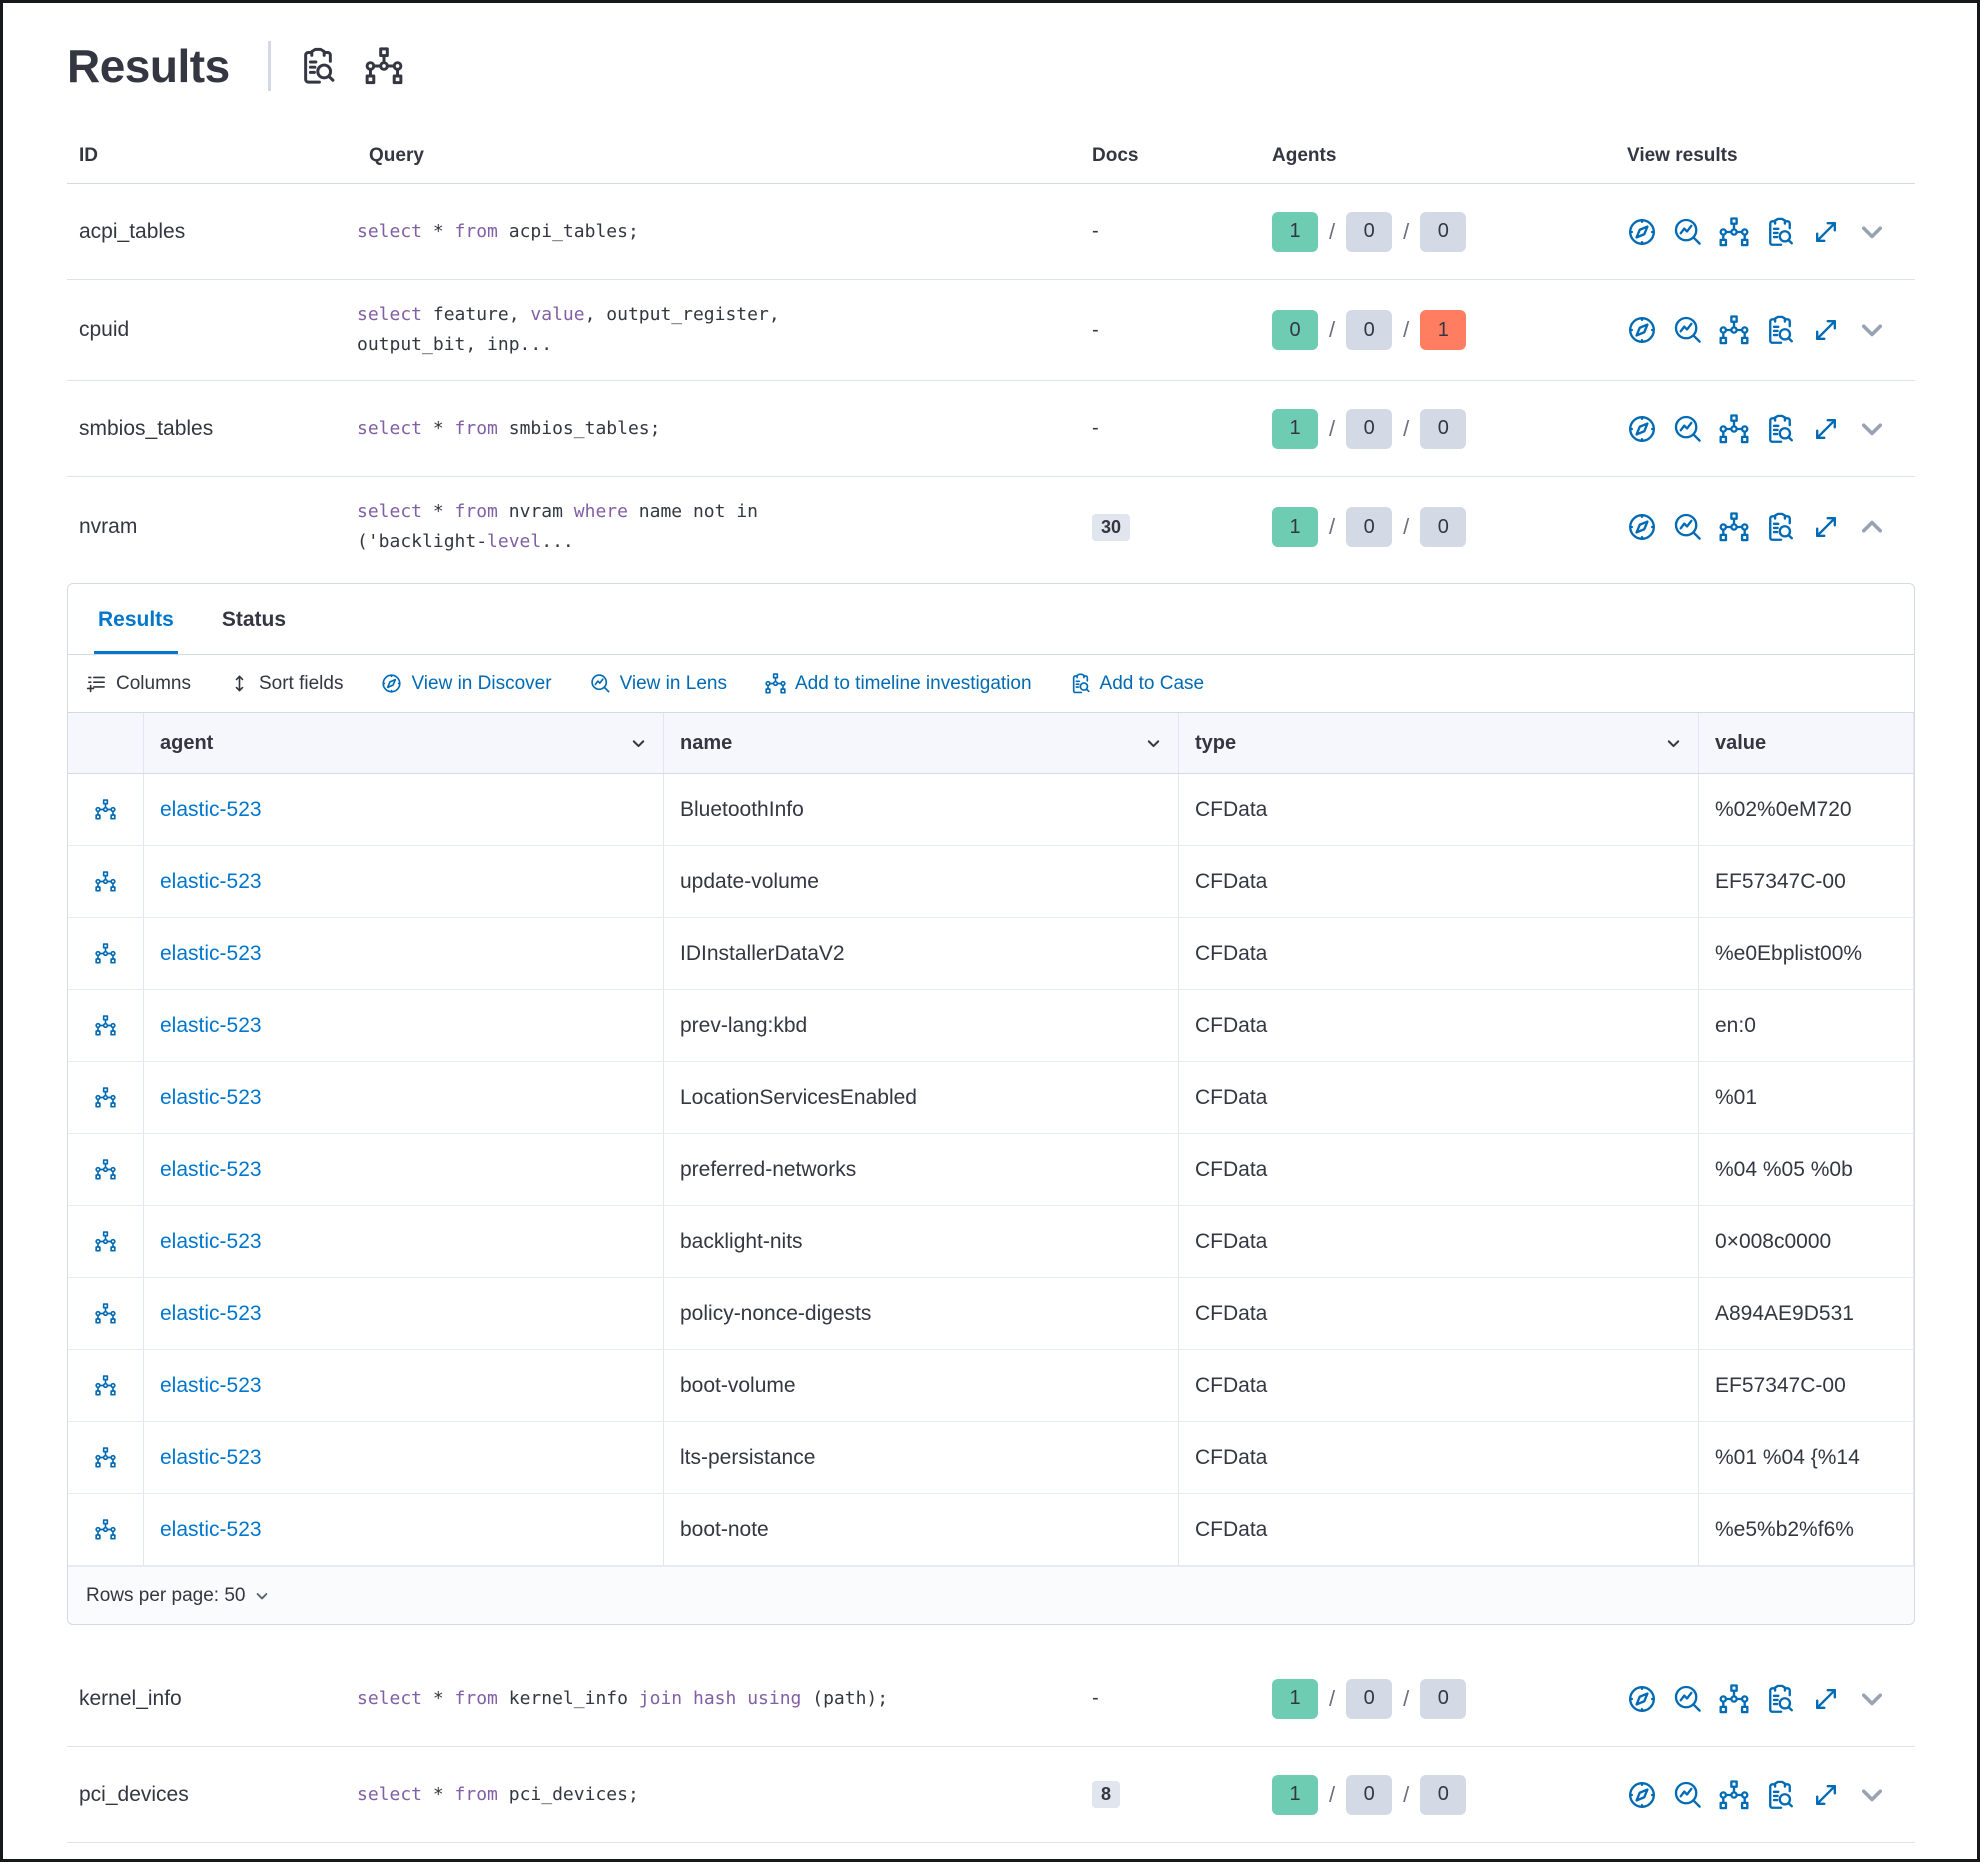 This screenshot has height=1862, width=1980. I want to click on tab-status: Status, so click(254, 619).